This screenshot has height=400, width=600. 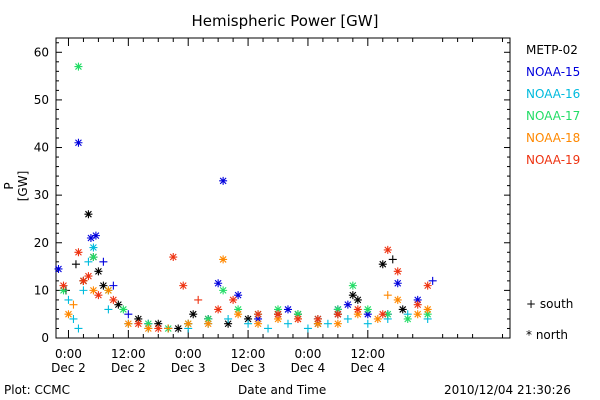 What do you see at coordinates (41, 52) in the screenshot?
I see `y-tick-label: 60` at bounding box center [41, 52].